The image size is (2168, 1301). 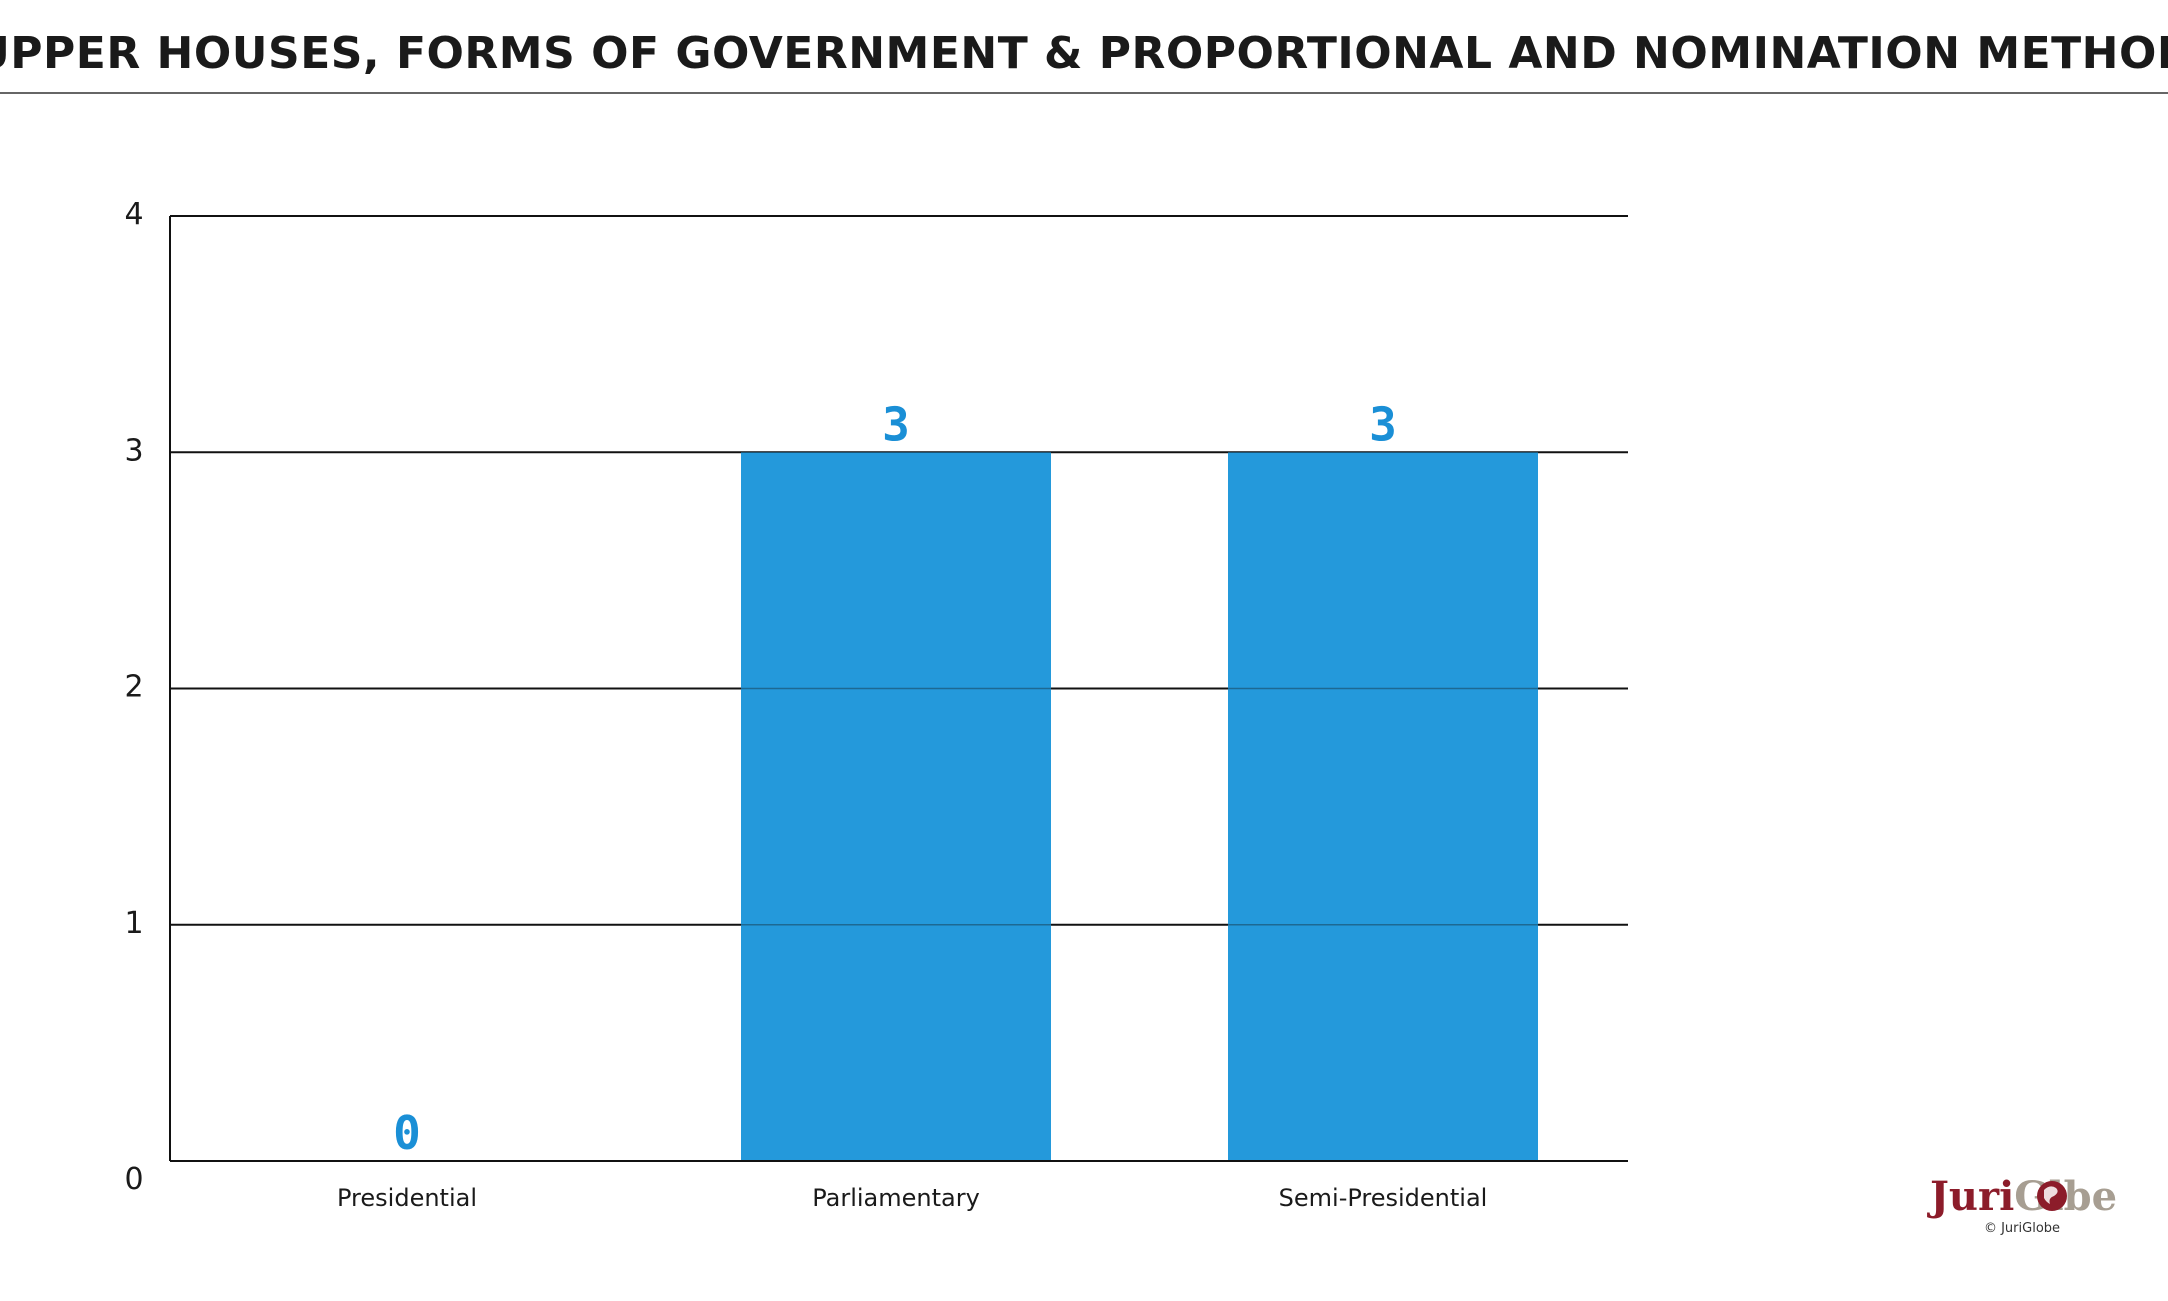 I want to click on bar-parliamentary, so click(x=896, y=806).